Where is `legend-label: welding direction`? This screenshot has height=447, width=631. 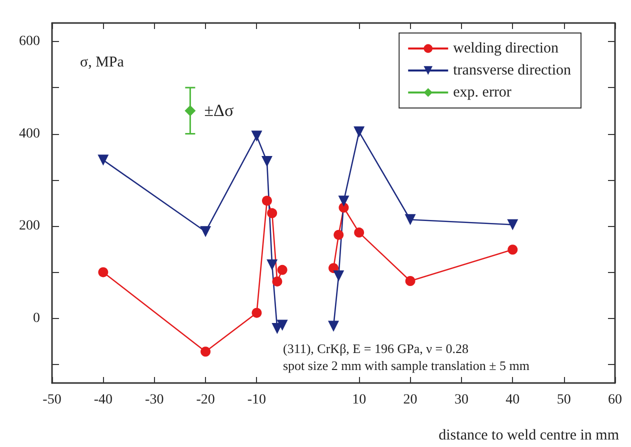
legend-label: welding direction is located at coordinates (506, 48).